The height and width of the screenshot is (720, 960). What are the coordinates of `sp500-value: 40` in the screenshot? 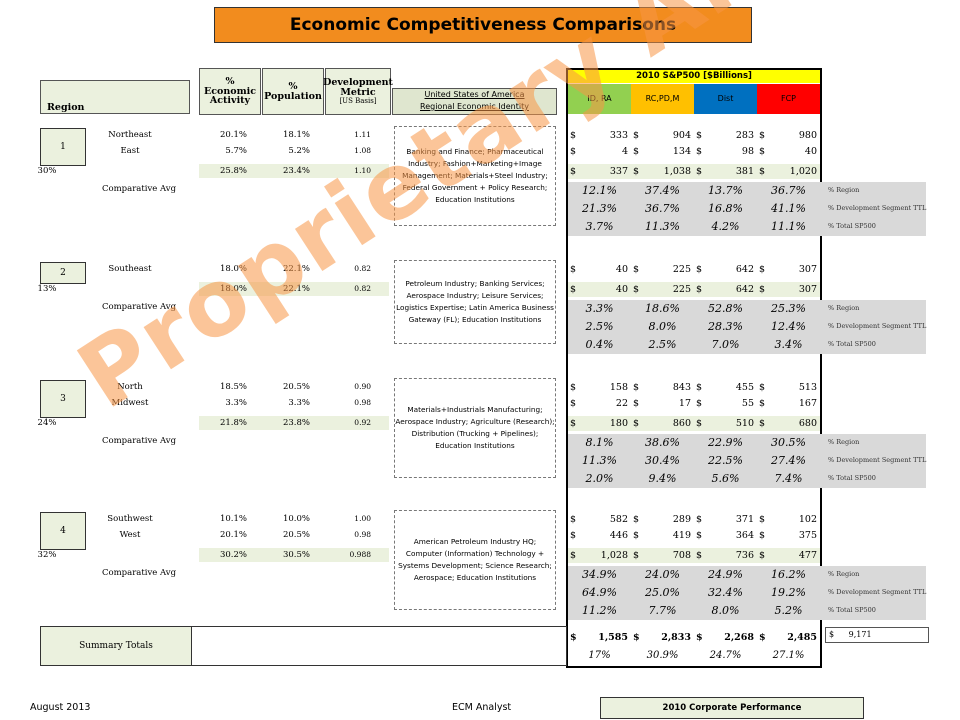 It's located at (810, 151).